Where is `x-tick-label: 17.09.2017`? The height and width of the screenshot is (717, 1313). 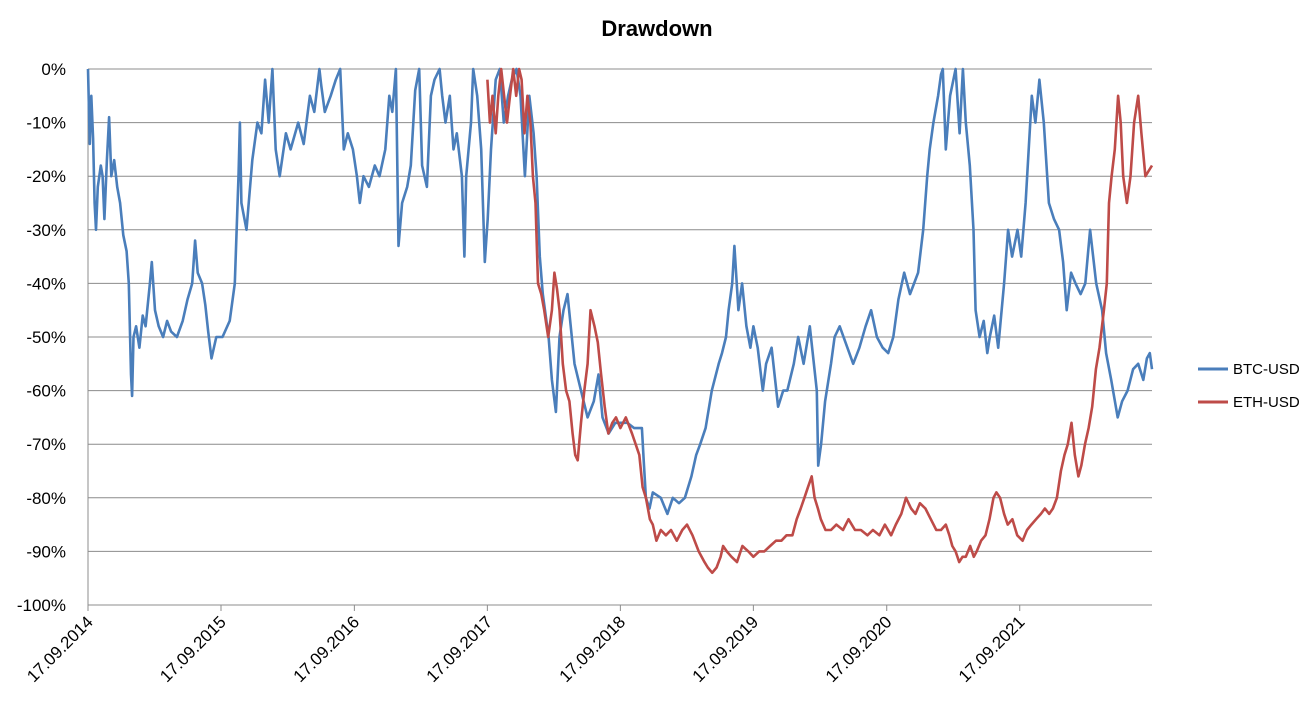
x-tick-label: 17.09.2017 is located at coordinates (460, 649).